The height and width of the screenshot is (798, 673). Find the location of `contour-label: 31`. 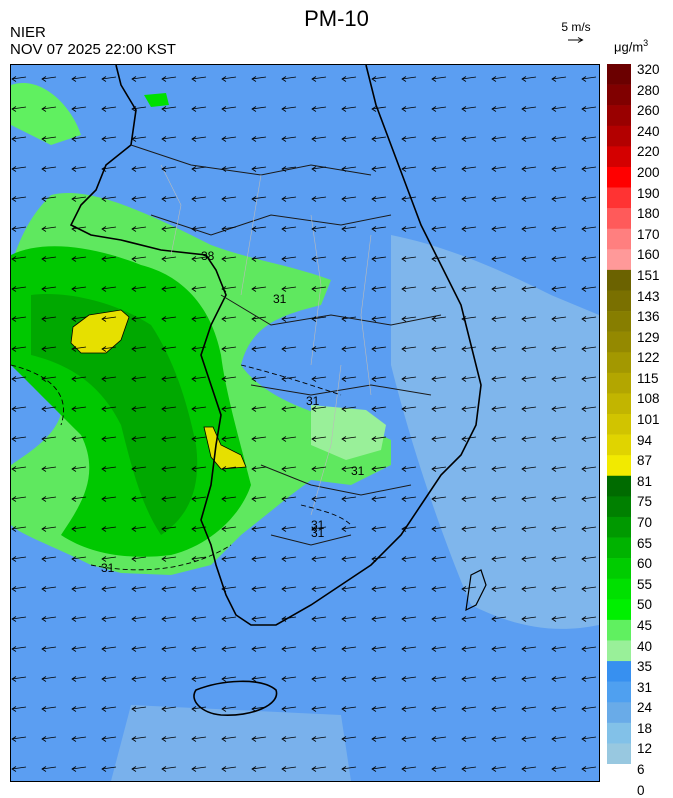

contour-label: 31 is located at coordinates (280, 299).